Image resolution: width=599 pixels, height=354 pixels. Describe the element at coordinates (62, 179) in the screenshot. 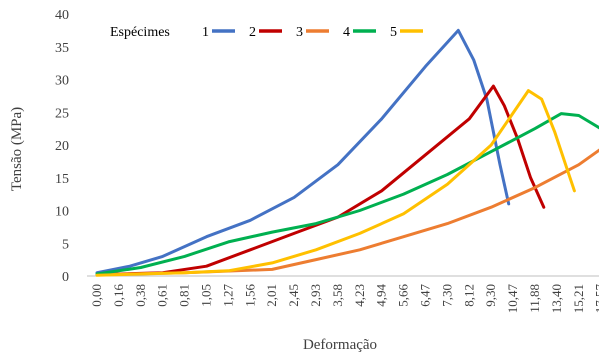

I see `y-tick-label: 15` at that location.